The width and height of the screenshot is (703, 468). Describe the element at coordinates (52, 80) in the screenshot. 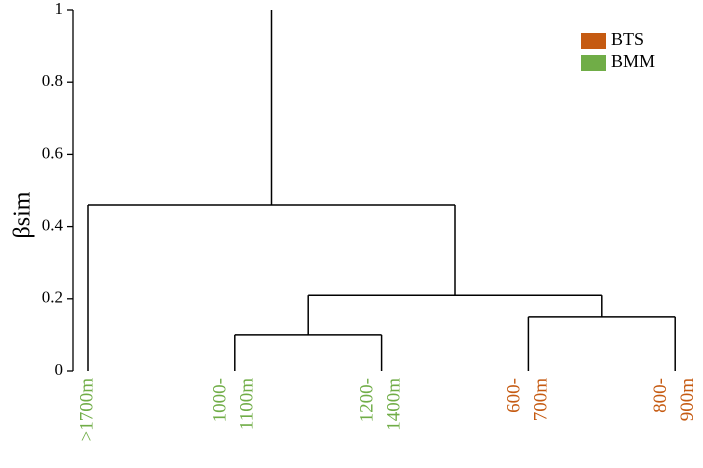

I see `y-tick-label: 0.8` at that location.